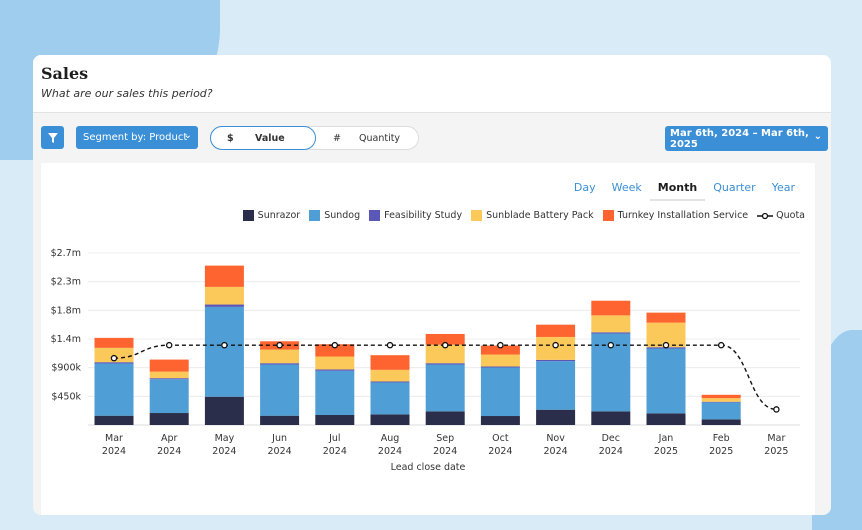 The height and width of the screenshot is (530, 862). What do you see at coordinates (271, 215) in the screenshot?
I see `legend-item: Sunrazor` at bounding box center [271, 215].